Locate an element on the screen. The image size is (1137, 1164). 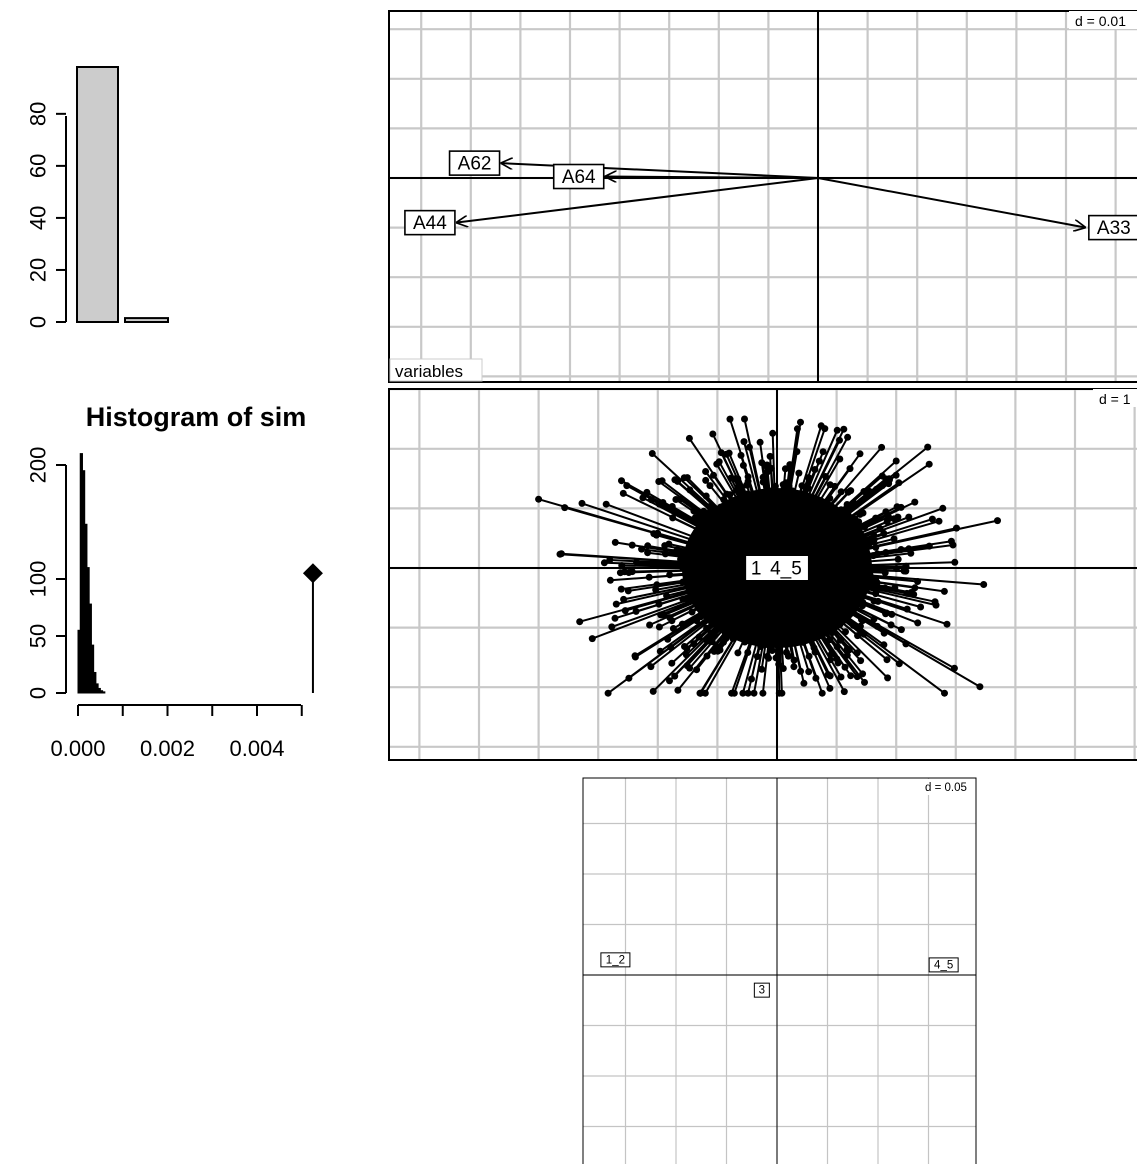
variable-label-A44: A44 is located at coordinates (430, 223).